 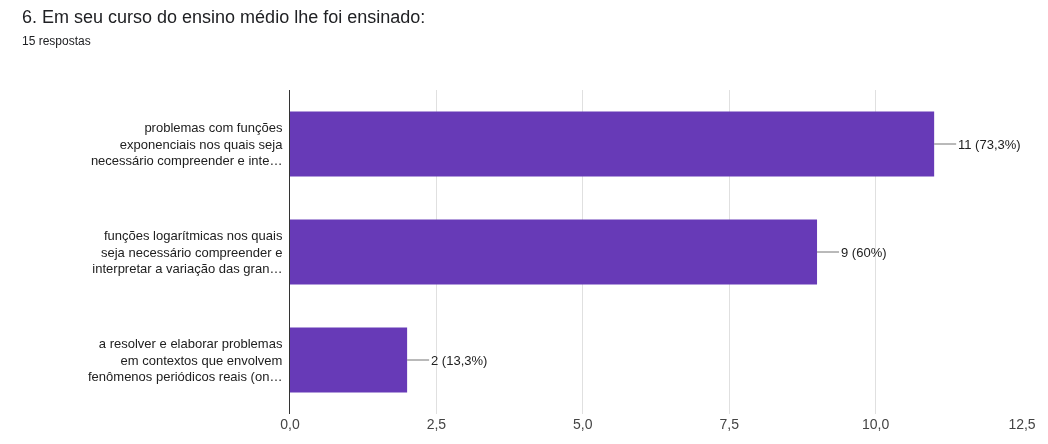 What do you see at coordinates (224, 17) in the screenshot?
I see `chart-title: 6. Em seu curso do ensino médio lhe foi ensinado:` at bounding box center [224, 17].